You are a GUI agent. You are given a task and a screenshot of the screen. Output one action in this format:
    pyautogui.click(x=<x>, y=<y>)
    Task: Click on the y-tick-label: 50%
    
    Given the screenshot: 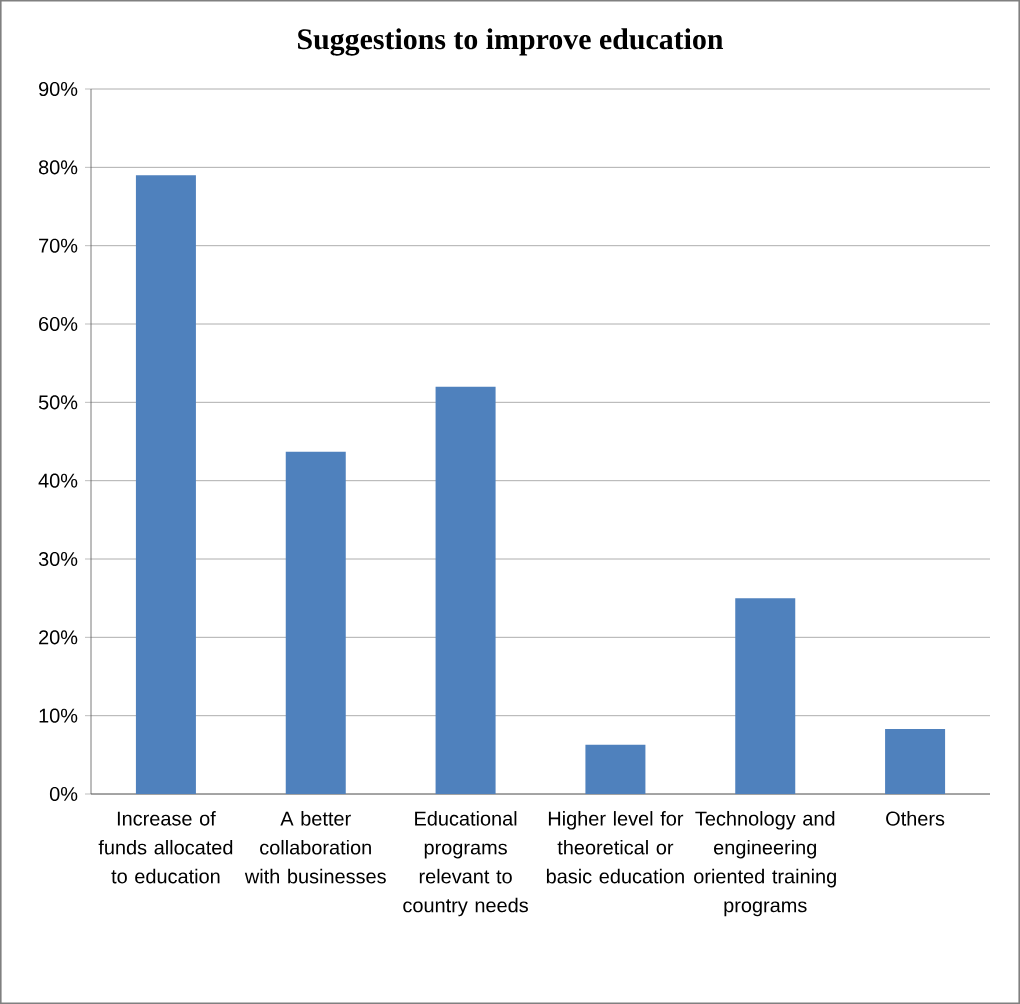 What is the action you would take?
    pyautogui.click(x=58, y=402)
    